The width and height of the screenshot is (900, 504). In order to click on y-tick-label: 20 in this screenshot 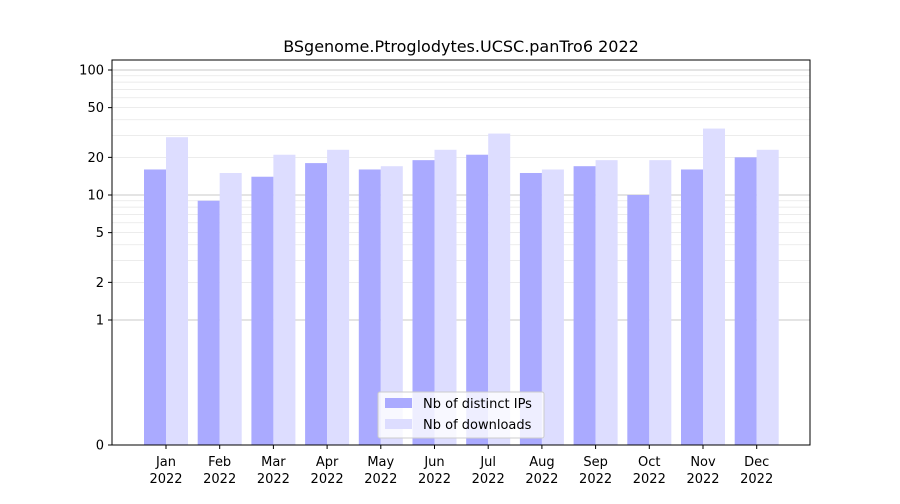, I will do `click(95, 158)`.